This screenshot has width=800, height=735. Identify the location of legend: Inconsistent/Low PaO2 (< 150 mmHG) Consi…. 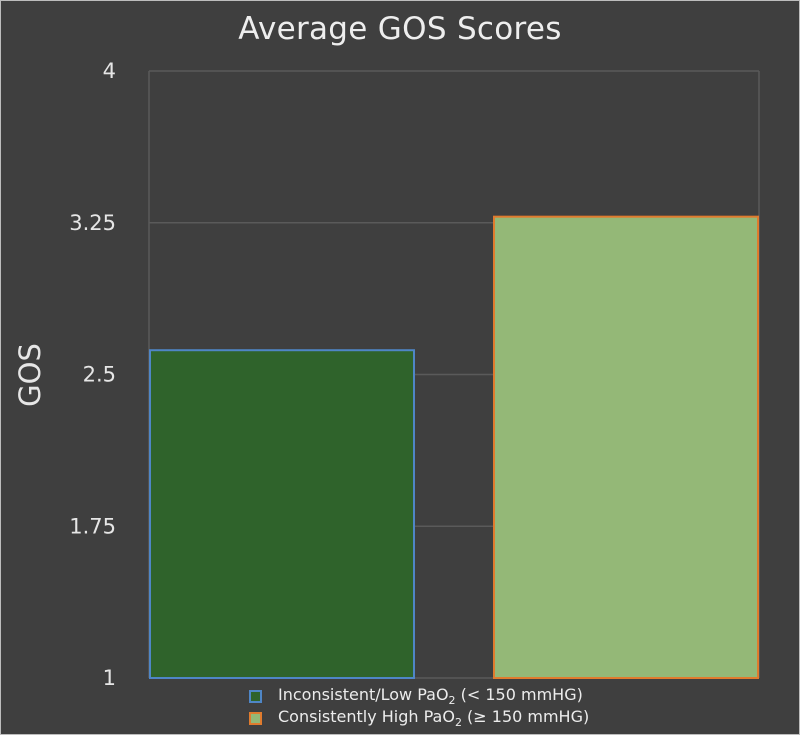
(419, 707).